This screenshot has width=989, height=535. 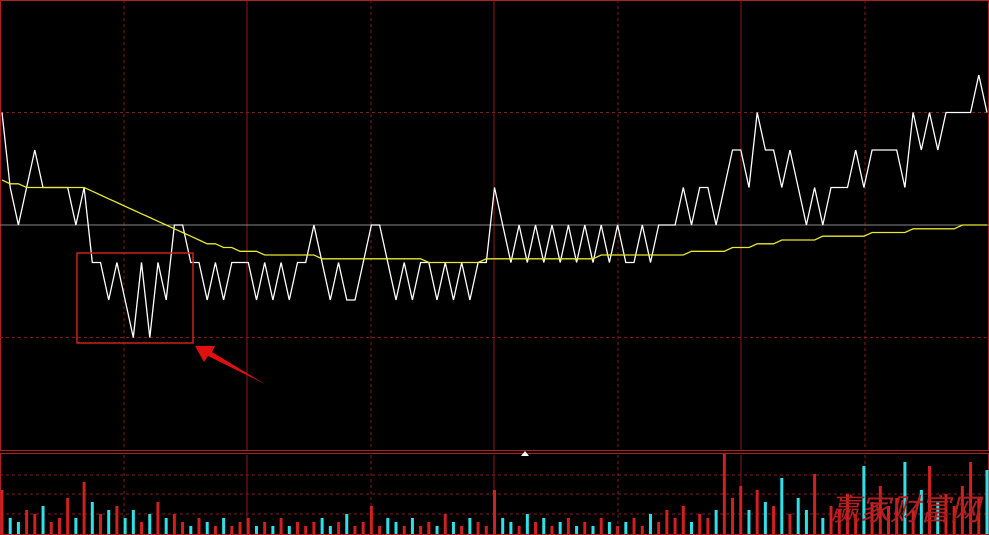 I want to click on watermark: 赢家财富网, so click(x=907, y=510).